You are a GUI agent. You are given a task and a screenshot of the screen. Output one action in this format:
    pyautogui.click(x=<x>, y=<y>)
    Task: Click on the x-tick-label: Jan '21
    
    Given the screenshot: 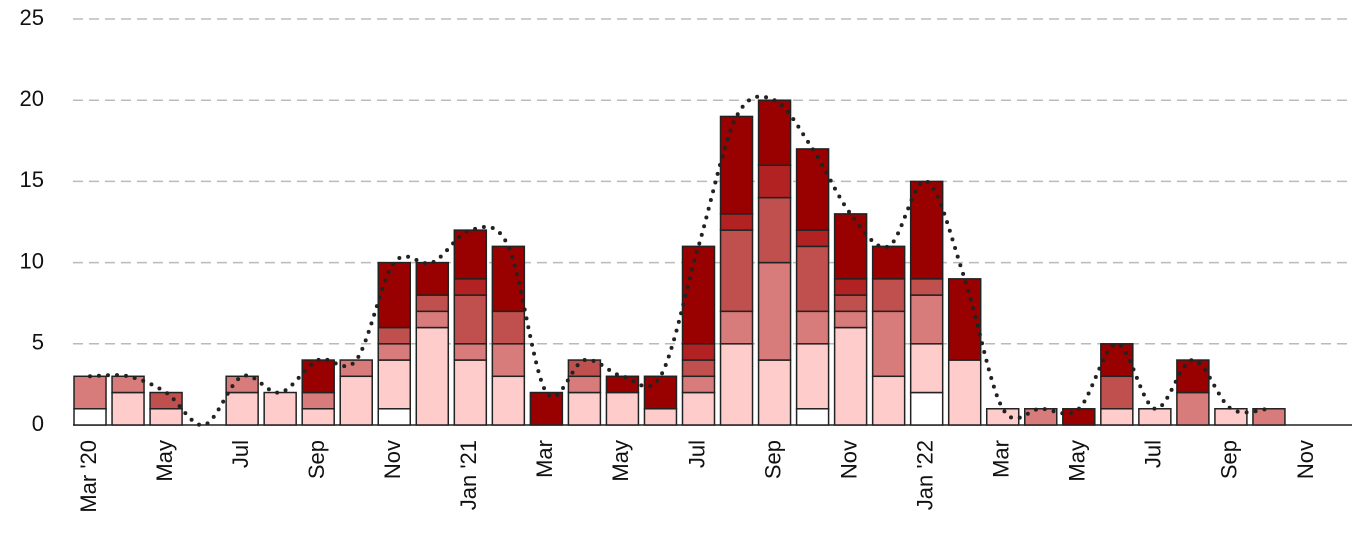 What is the action you would take?
    pyautogui.click(x=468, y=475)
    